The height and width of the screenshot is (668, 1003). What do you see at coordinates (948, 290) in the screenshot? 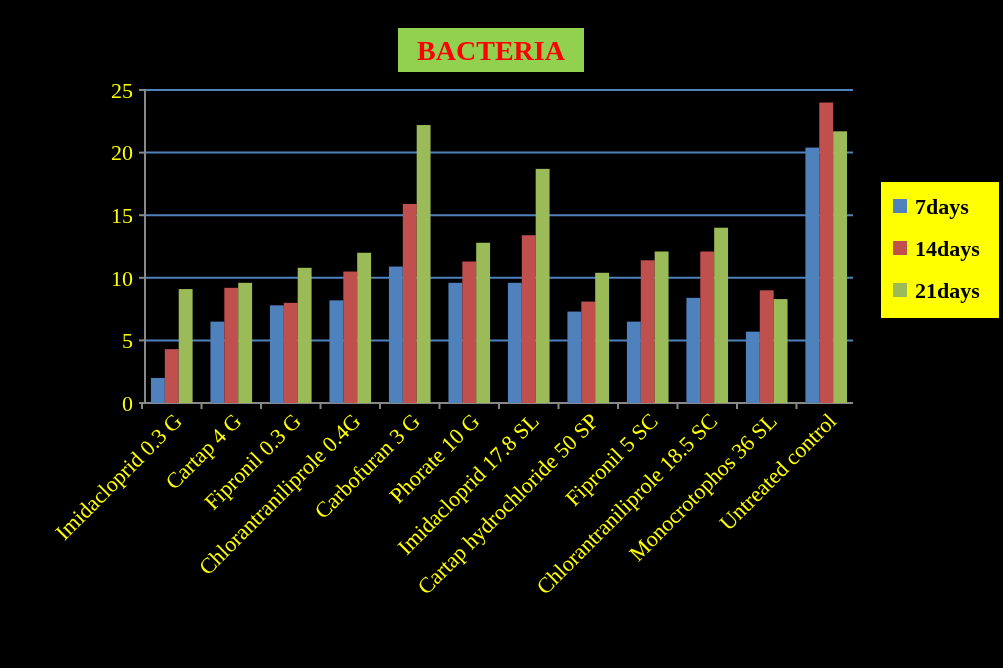
I see `legend-label: 21days` at bounding box center [948, 290].